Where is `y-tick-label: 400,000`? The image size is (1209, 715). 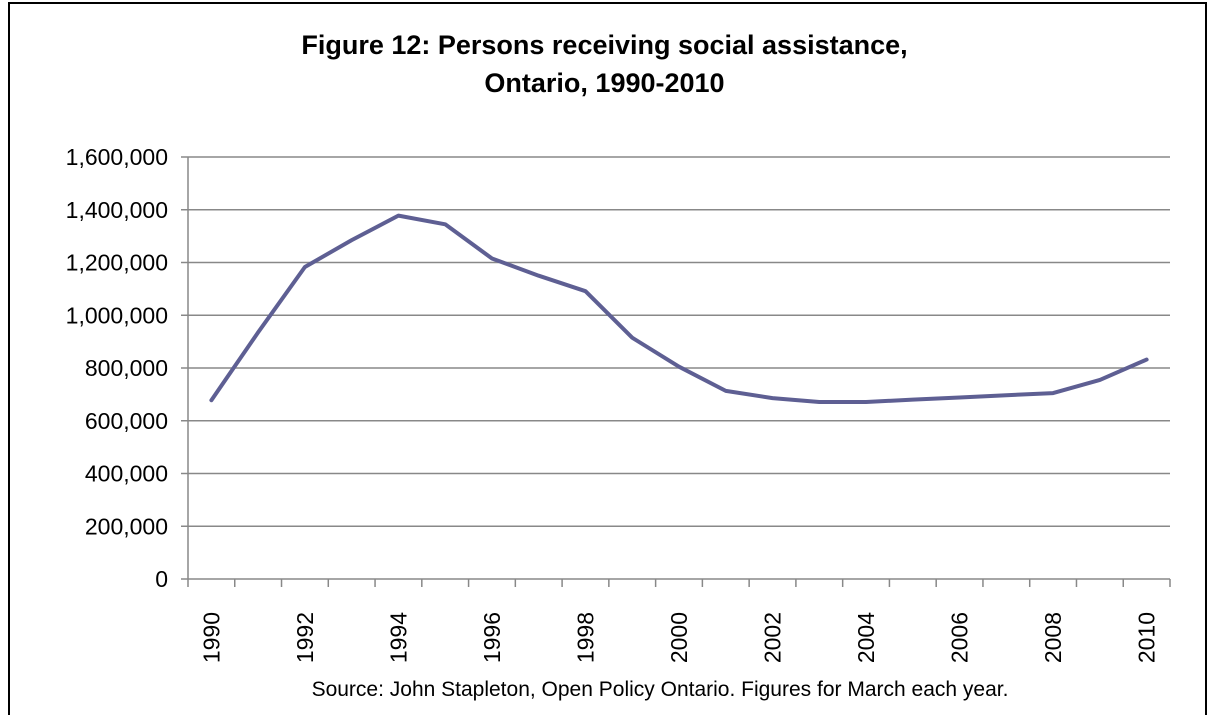
y-tick-label: 400,000 is located at coordinates (126, 474).